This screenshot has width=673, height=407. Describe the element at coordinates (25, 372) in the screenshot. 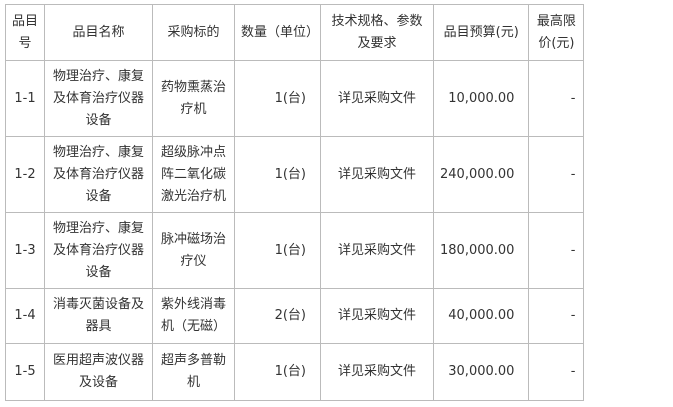

I see `cell-id: 1-5` at that location.